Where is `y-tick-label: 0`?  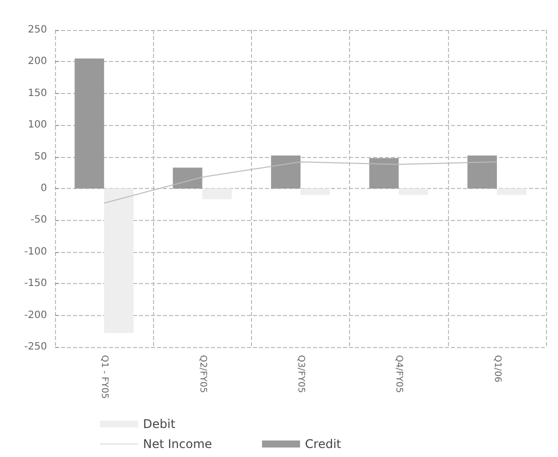
y-tick-label: 0 is located at coordinates (43, 188).